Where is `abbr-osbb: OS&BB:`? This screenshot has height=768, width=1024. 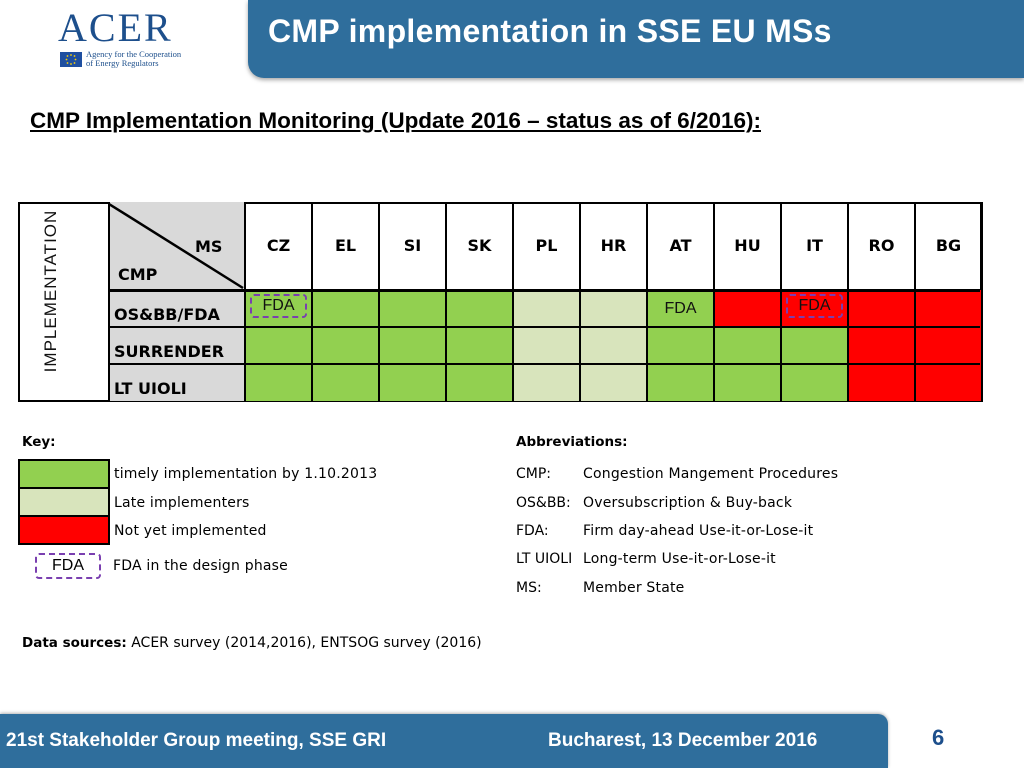
abbr-osbb: OS&BB: is located at coordinates (543, 503).